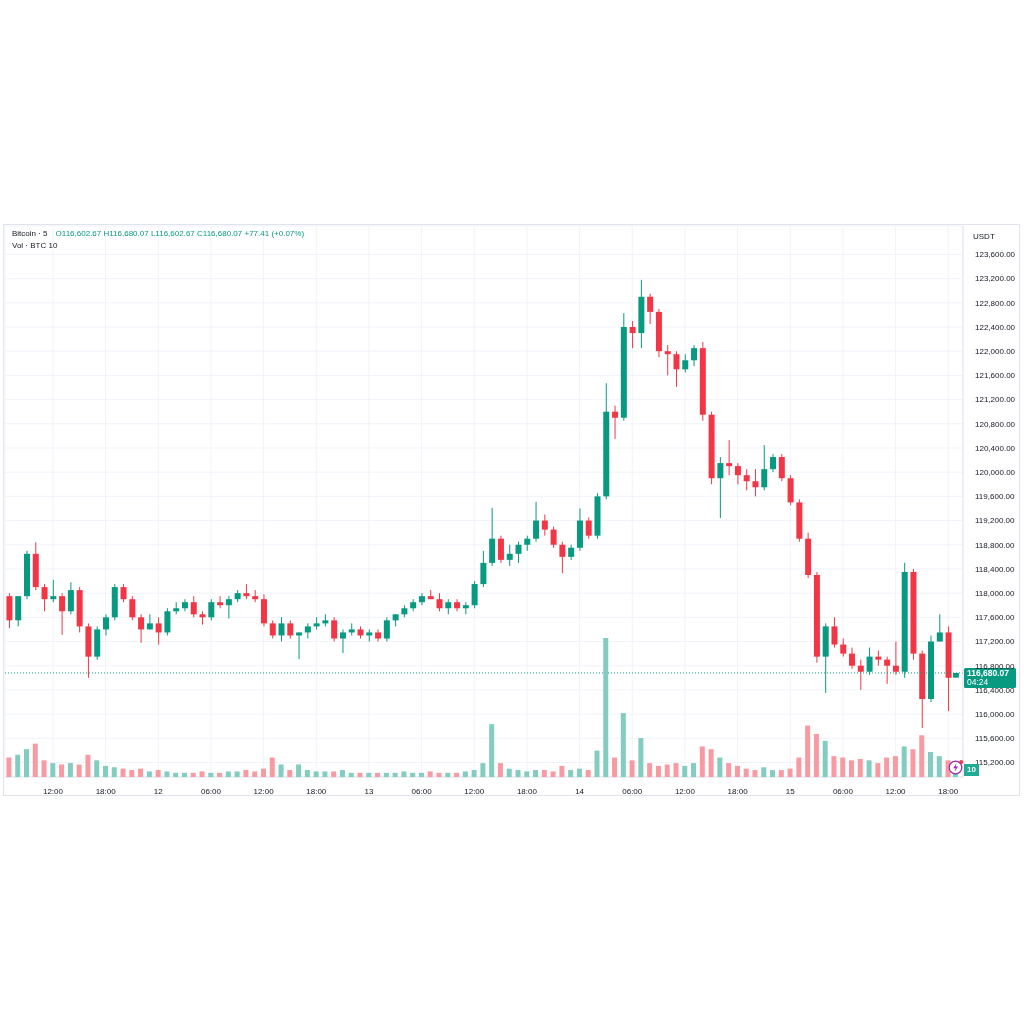 Image resolution: width=1024 pixels, height=1024 pixels. Describe the element at coordinates (995, 376) in the screenshot. I see `y-tick-label: 121,600.00` at that location.